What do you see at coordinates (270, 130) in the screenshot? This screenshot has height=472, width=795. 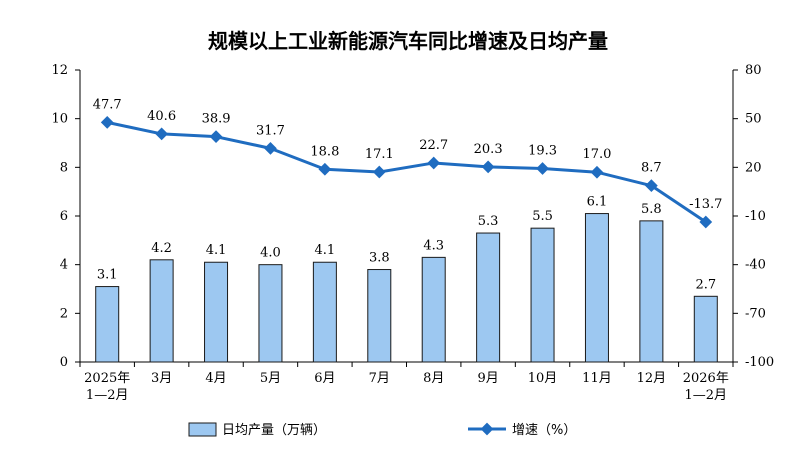 I see `line-value-label: 31.7` at bounding box center [270, 130].